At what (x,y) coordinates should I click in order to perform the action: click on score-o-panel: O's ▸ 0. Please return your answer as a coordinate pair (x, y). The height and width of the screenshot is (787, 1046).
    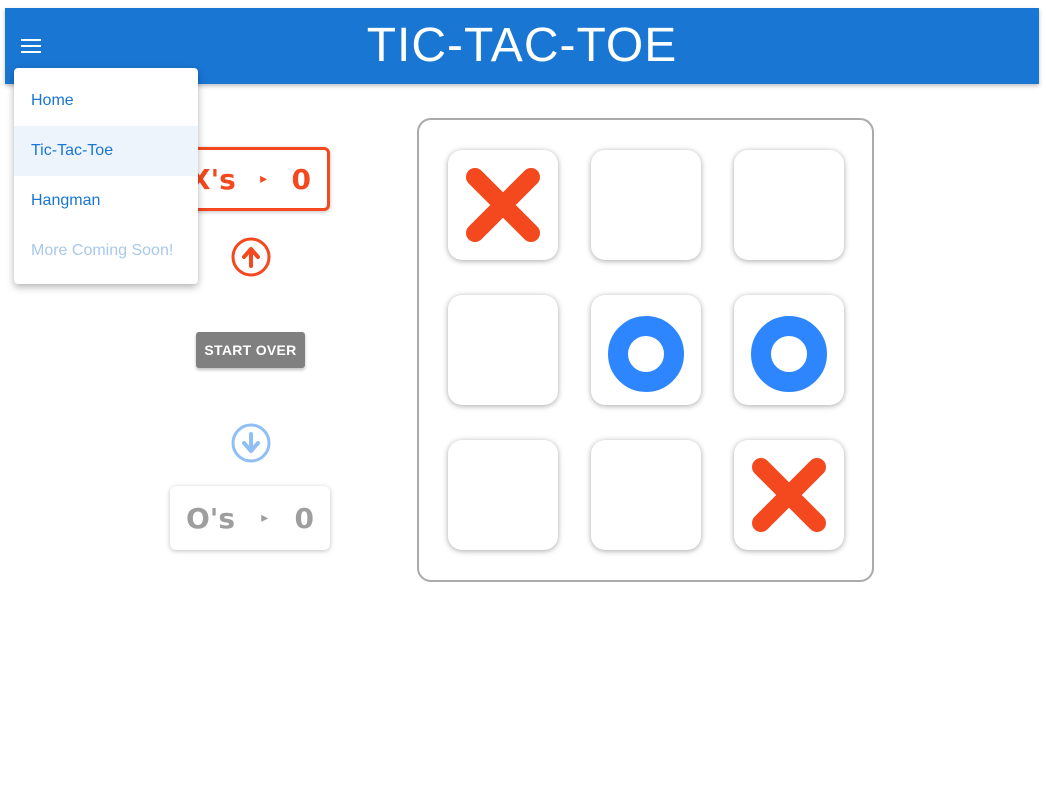
    Looking at the image, I should click on (250, 518).